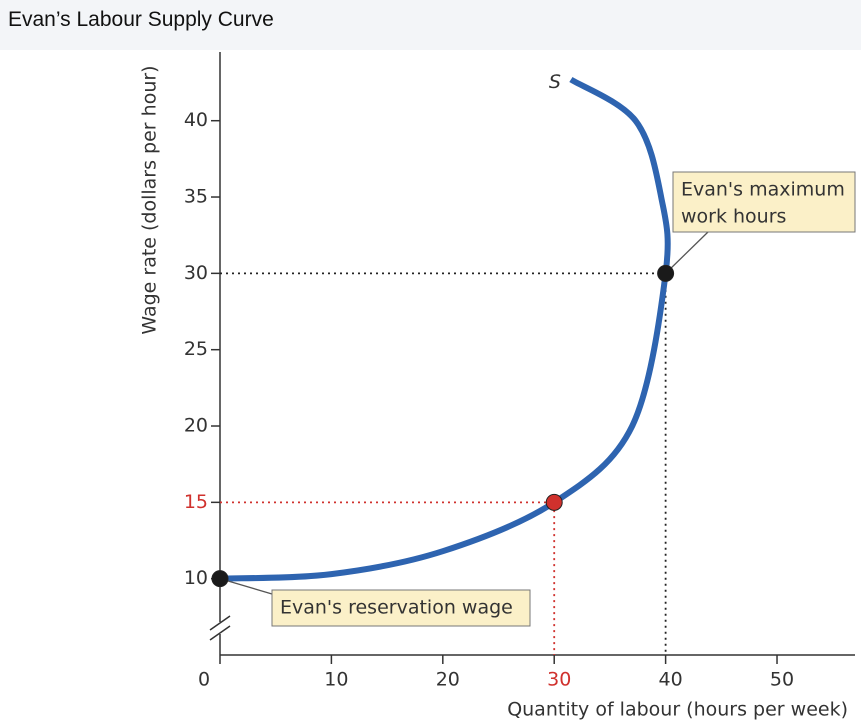 This screenshot has height=727, width=861. I want to click on chart-title: Evan’s Labour Supply Curve, so click(141, 19).